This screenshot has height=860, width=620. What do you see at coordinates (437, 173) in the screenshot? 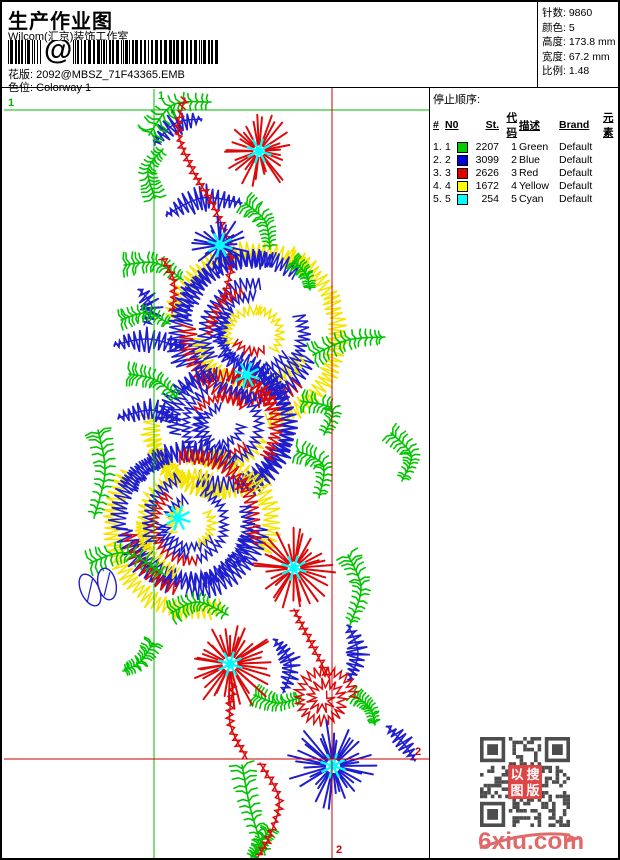
I see `stop-row-seq: 3.` at bounding box center [437, 173].